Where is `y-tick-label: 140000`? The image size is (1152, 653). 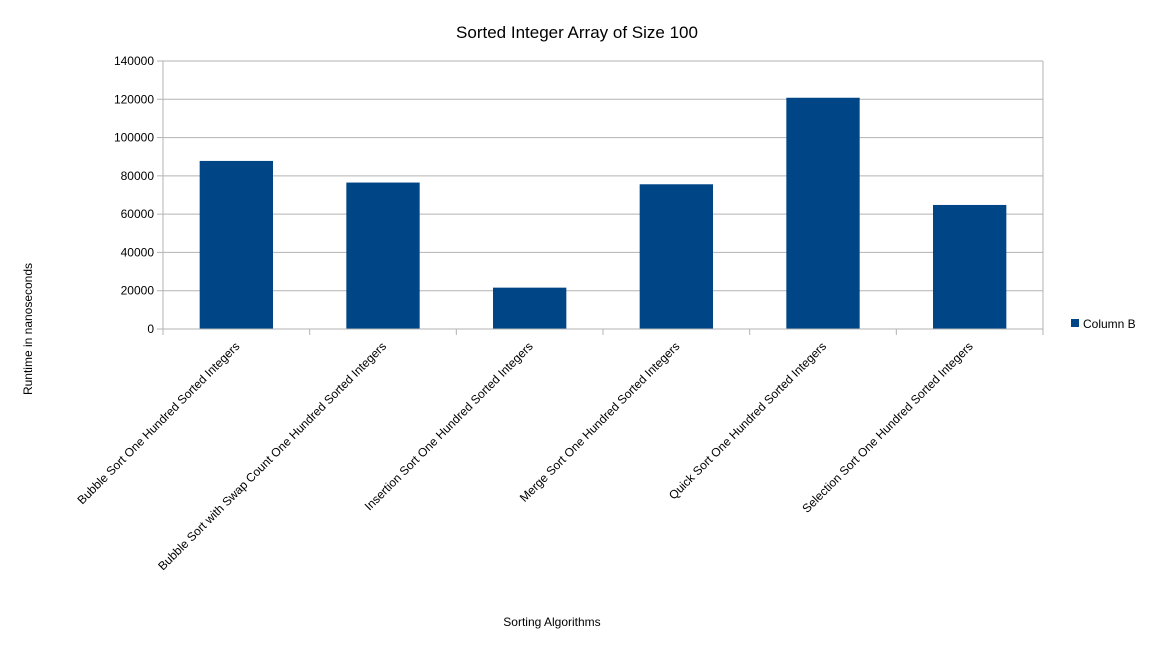
y-tick-label: 140000 is located at coordinates (134, 61).